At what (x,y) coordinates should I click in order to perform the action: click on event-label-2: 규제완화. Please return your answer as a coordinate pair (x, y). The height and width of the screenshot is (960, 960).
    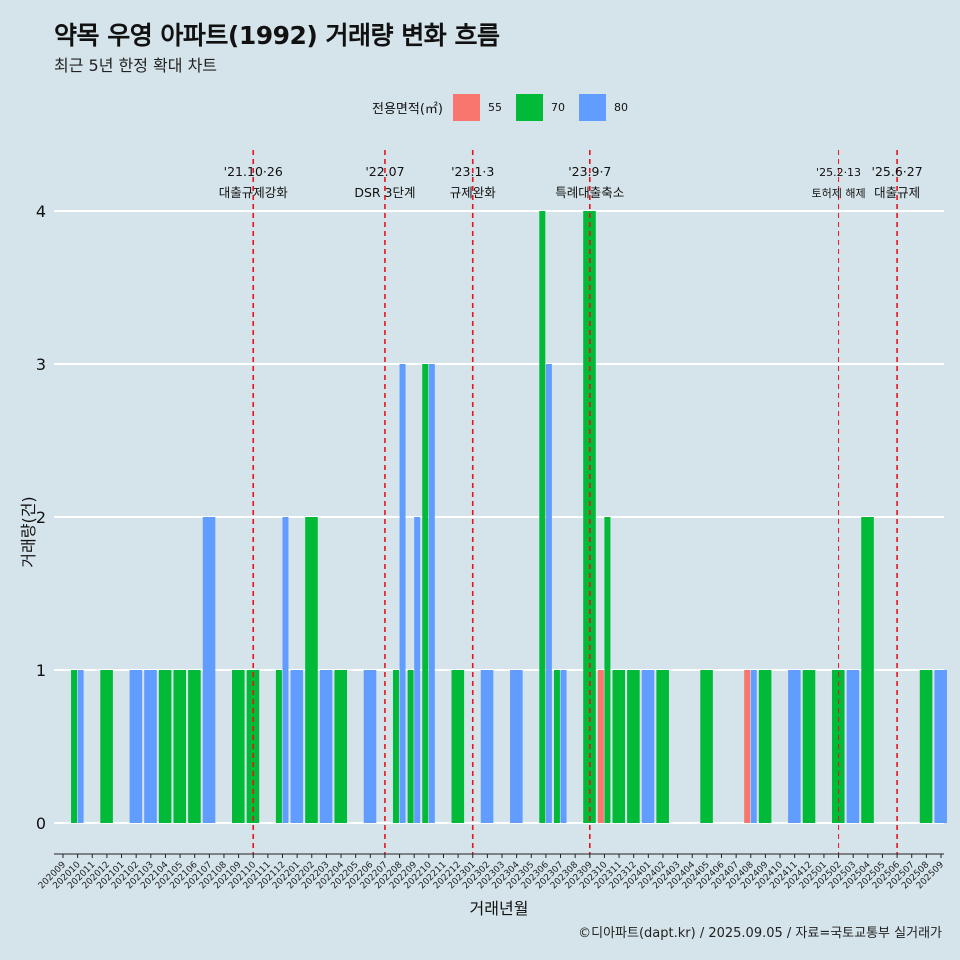
    Looking at the image, I should click on (473, 192).